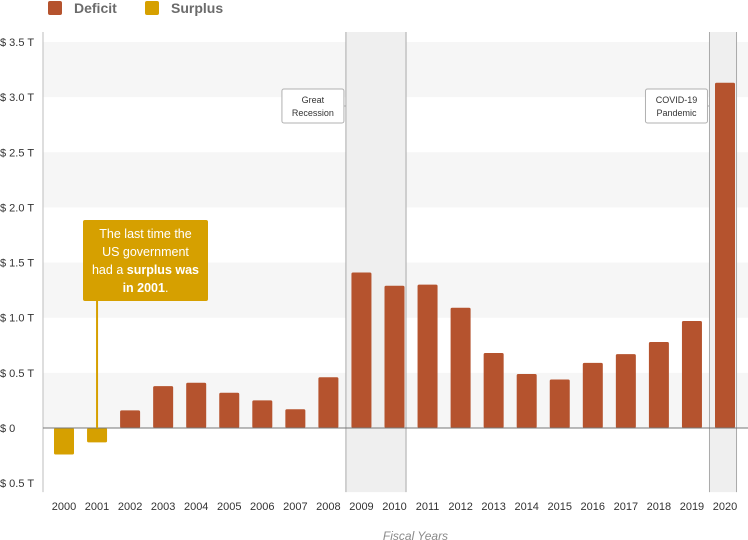 Image resolution: width=748 pixels, height=540 pixels. Describe the element at coordinates (526, 400) in the screenshot. I see `bar-2014` at that location.